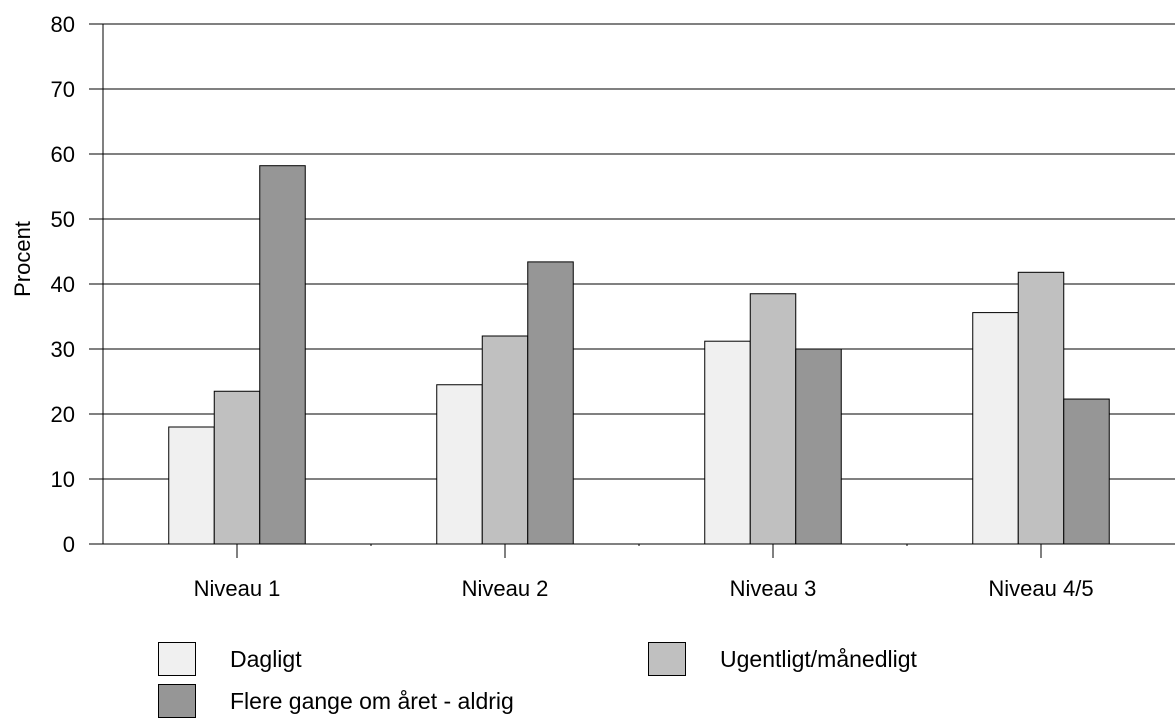 The image size is (1175, 718). I want to click on x-tick-label: Niveau 1, so click(237, 588).